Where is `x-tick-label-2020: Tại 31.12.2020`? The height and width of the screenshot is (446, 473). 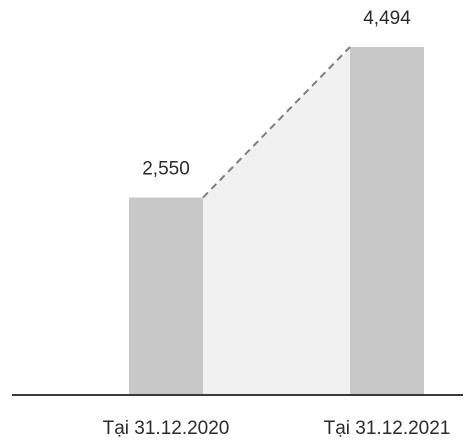 x-tick-label-2020: Tại 31.12.2020 is located at coordinates (166, 428).